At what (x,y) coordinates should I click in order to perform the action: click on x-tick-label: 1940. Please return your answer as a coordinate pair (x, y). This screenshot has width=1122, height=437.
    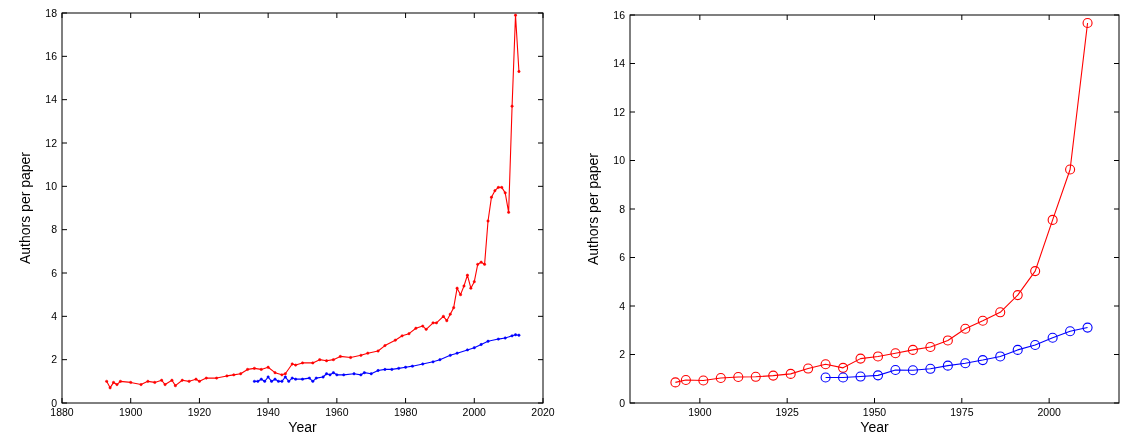
    Looking at the image, I should click on (268, 412).